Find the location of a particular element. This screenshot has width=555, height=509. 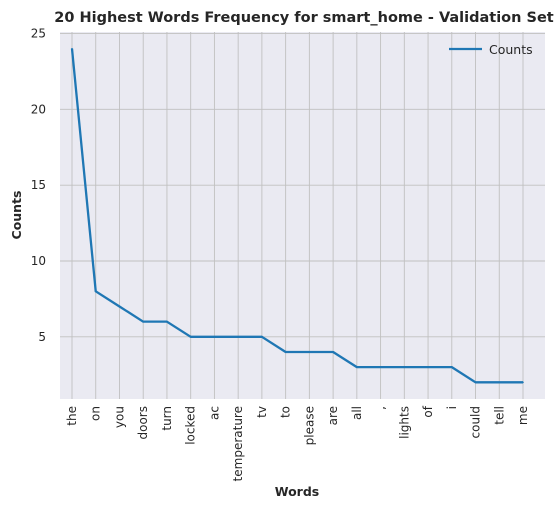

x-tick-label: me is located at coordinates (523, 415).